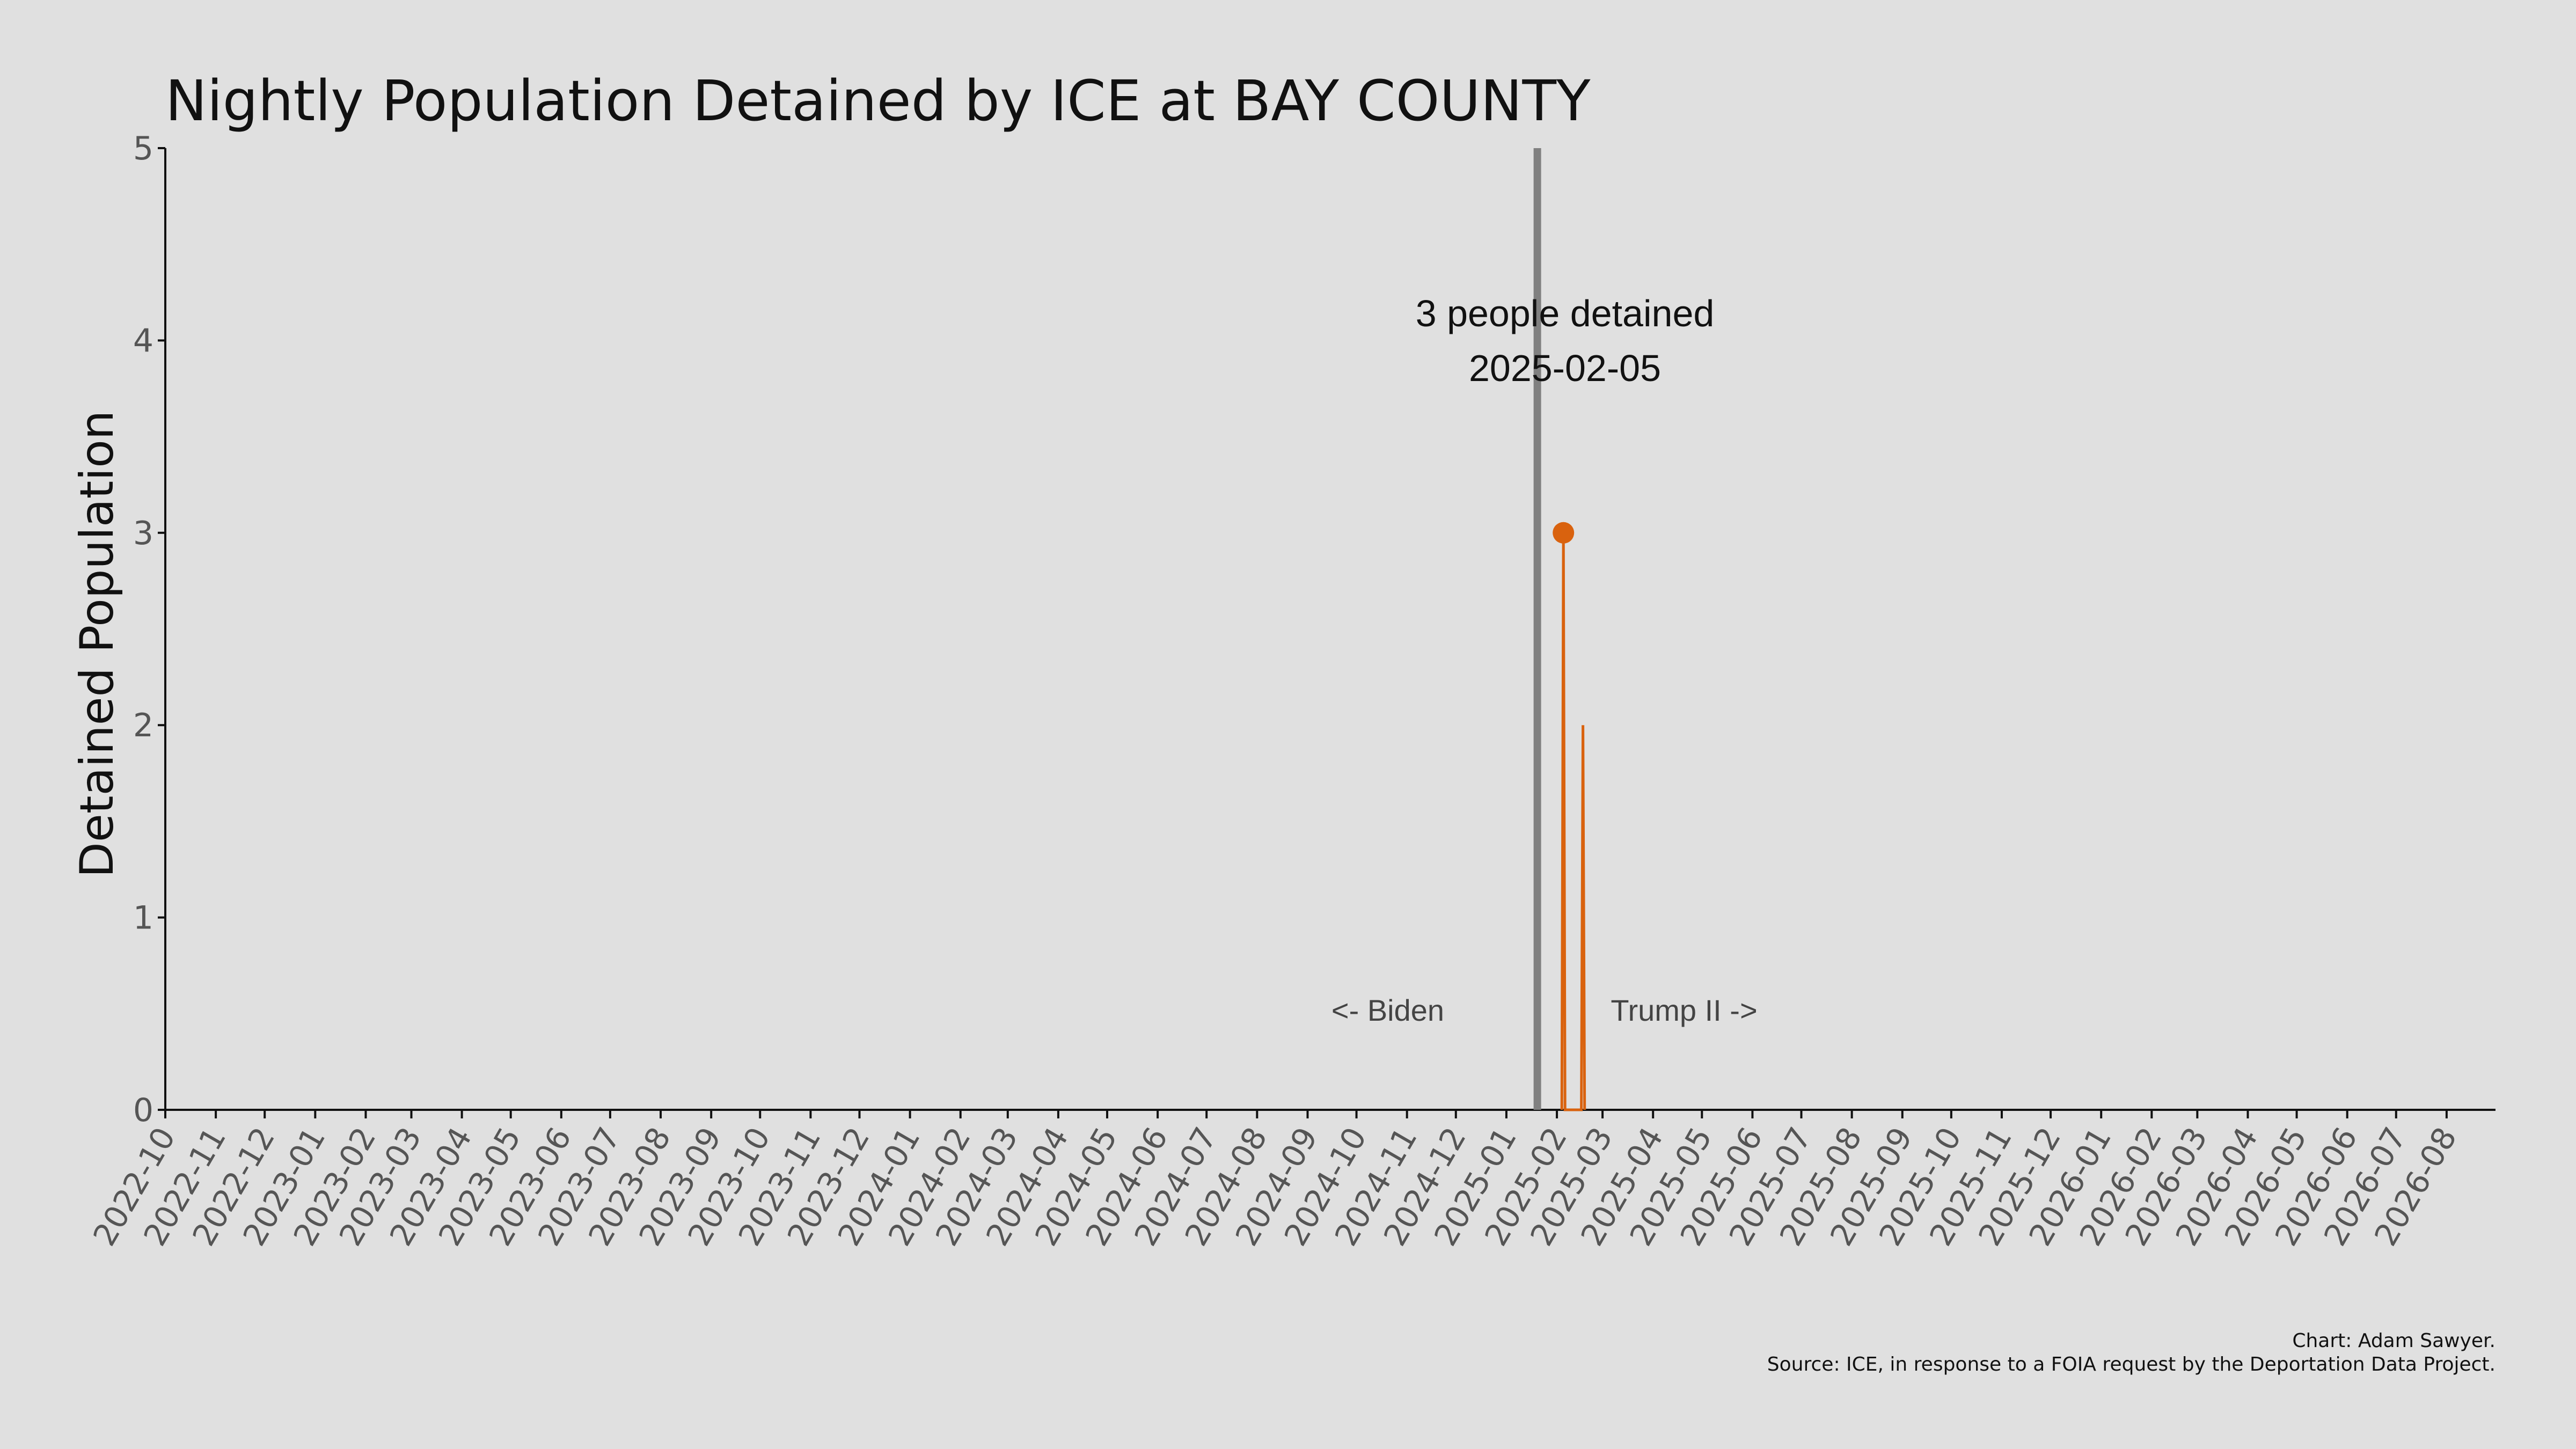  I want to click on annotation-count: 3 people detained, so click(1565, 313).